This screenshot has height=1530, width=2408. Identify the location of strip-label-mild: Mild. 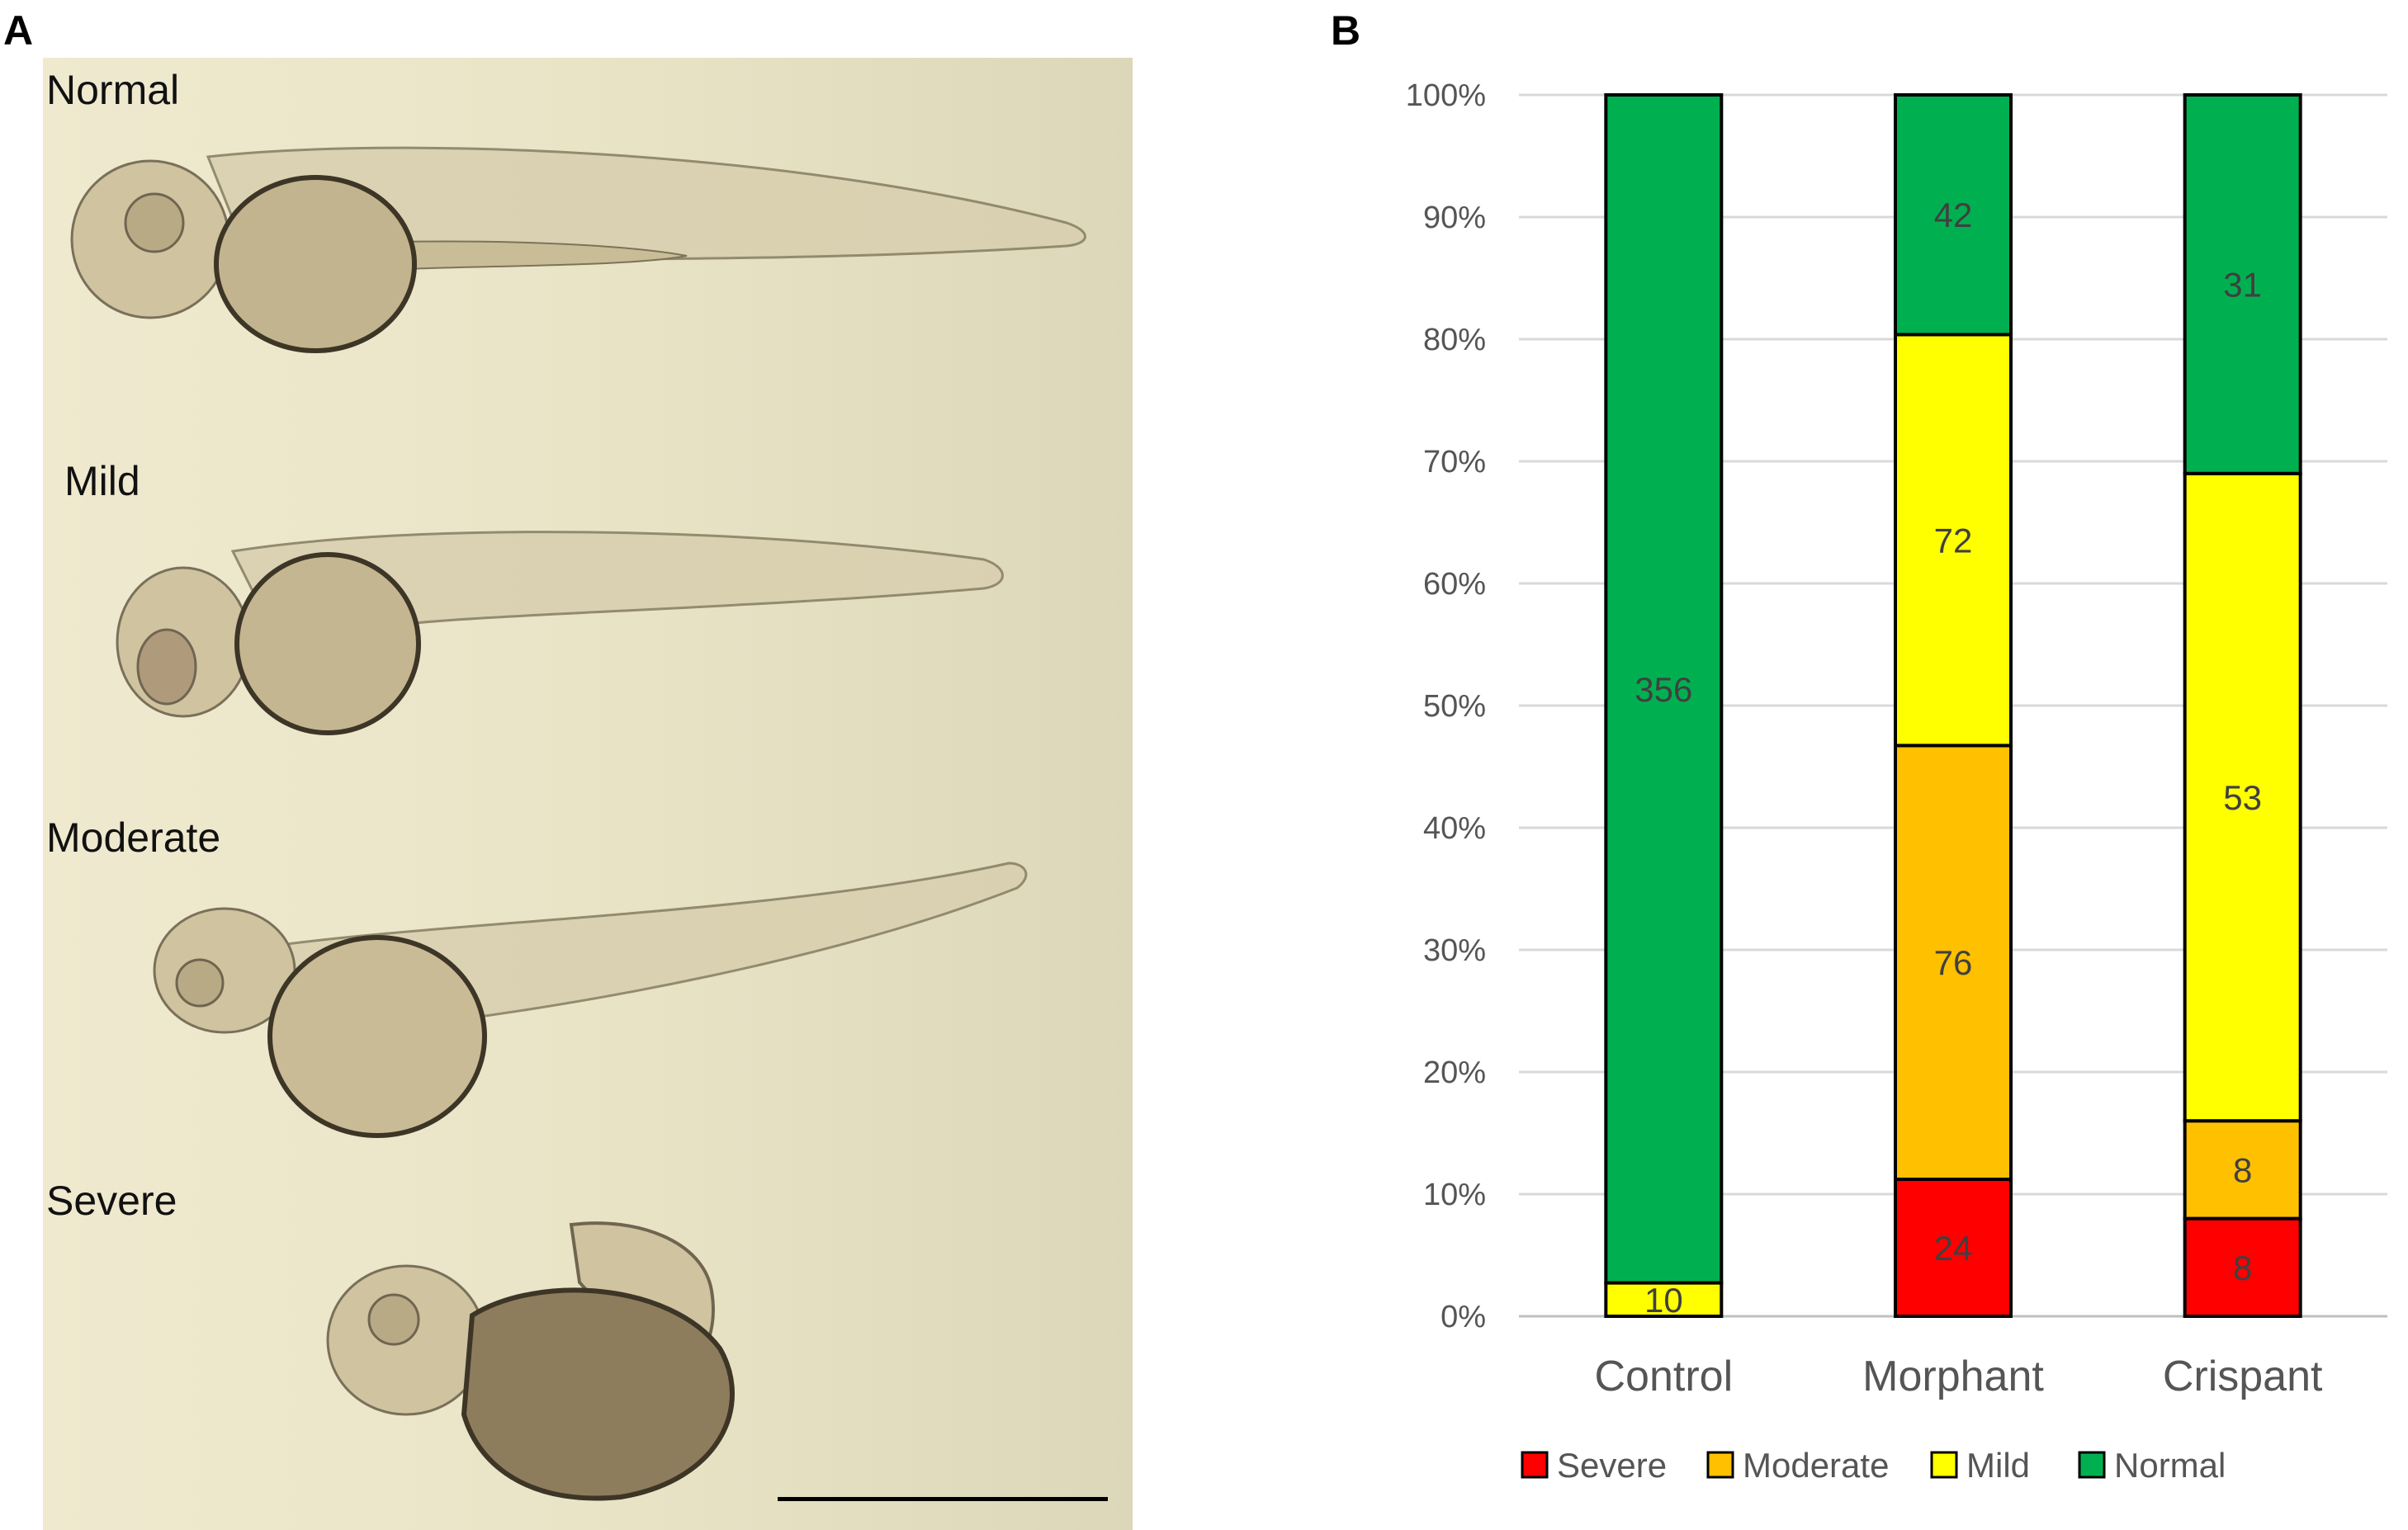
(102, 481).